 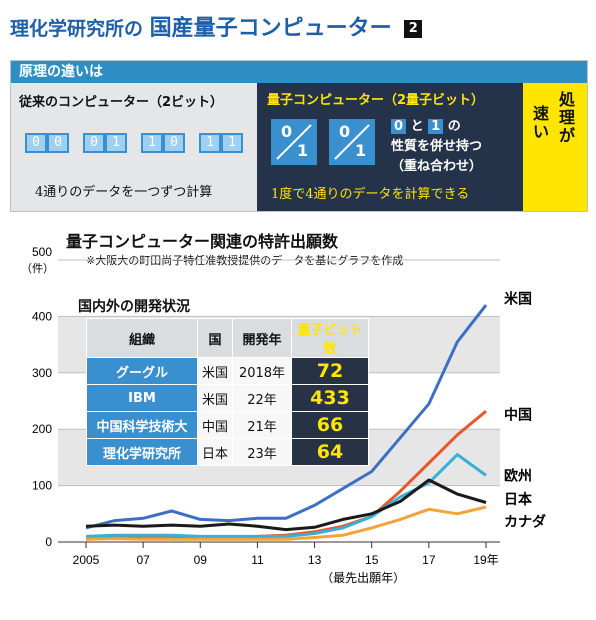 What do you see at coordinates (330, 425) in the screenshot?
I see `row-qubits: 66` at bounding box center [330, 425].